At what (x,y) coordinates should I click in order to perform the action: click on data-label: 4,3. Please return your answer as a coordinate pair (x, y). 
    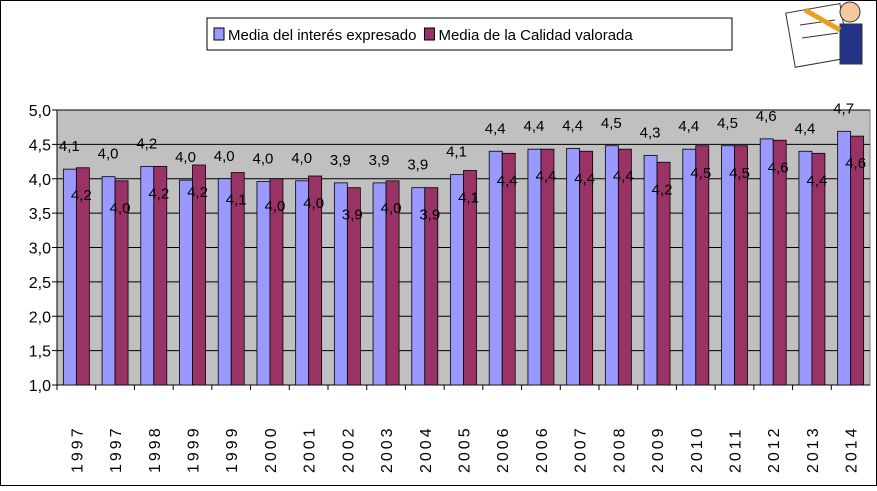
    Looking at the image, I should click on (650, 132).